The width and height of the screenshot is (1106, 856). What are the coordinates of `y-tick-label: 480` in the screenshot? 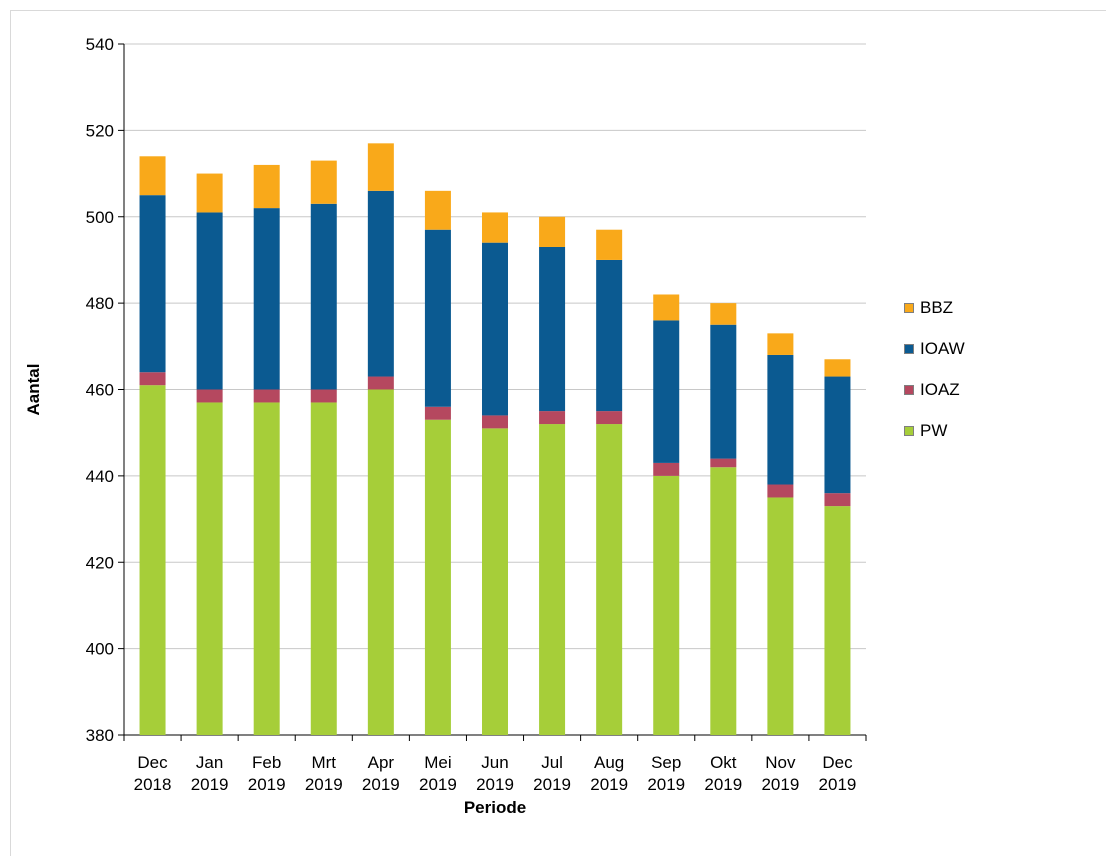 It's located at (100, 303).